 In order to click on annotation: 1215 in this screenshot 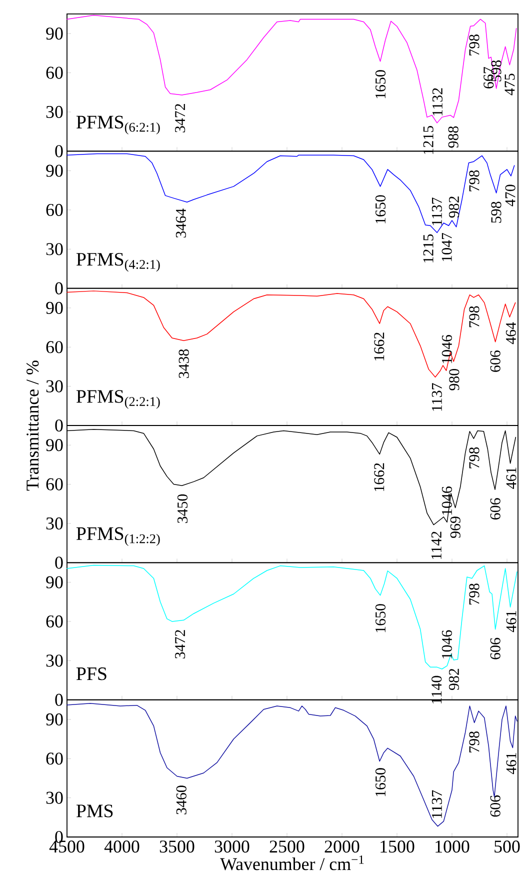, I will do `click(428, 248)`.